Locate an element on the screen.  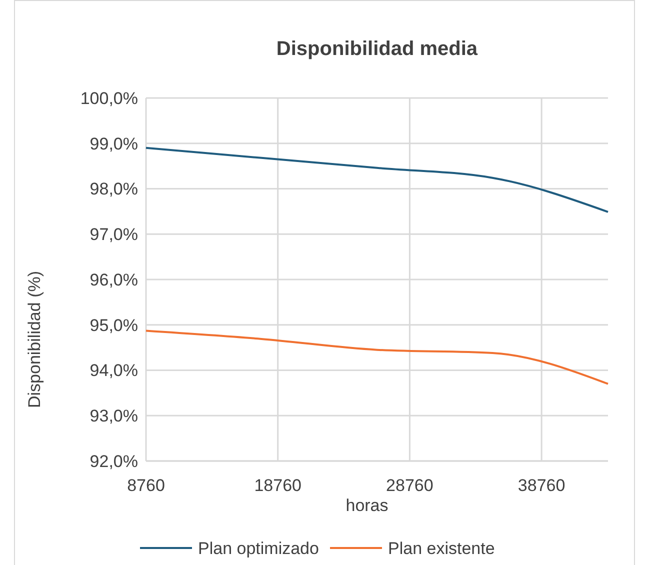
y-tick-label: 95,0% is located at coordinates (114, 325).